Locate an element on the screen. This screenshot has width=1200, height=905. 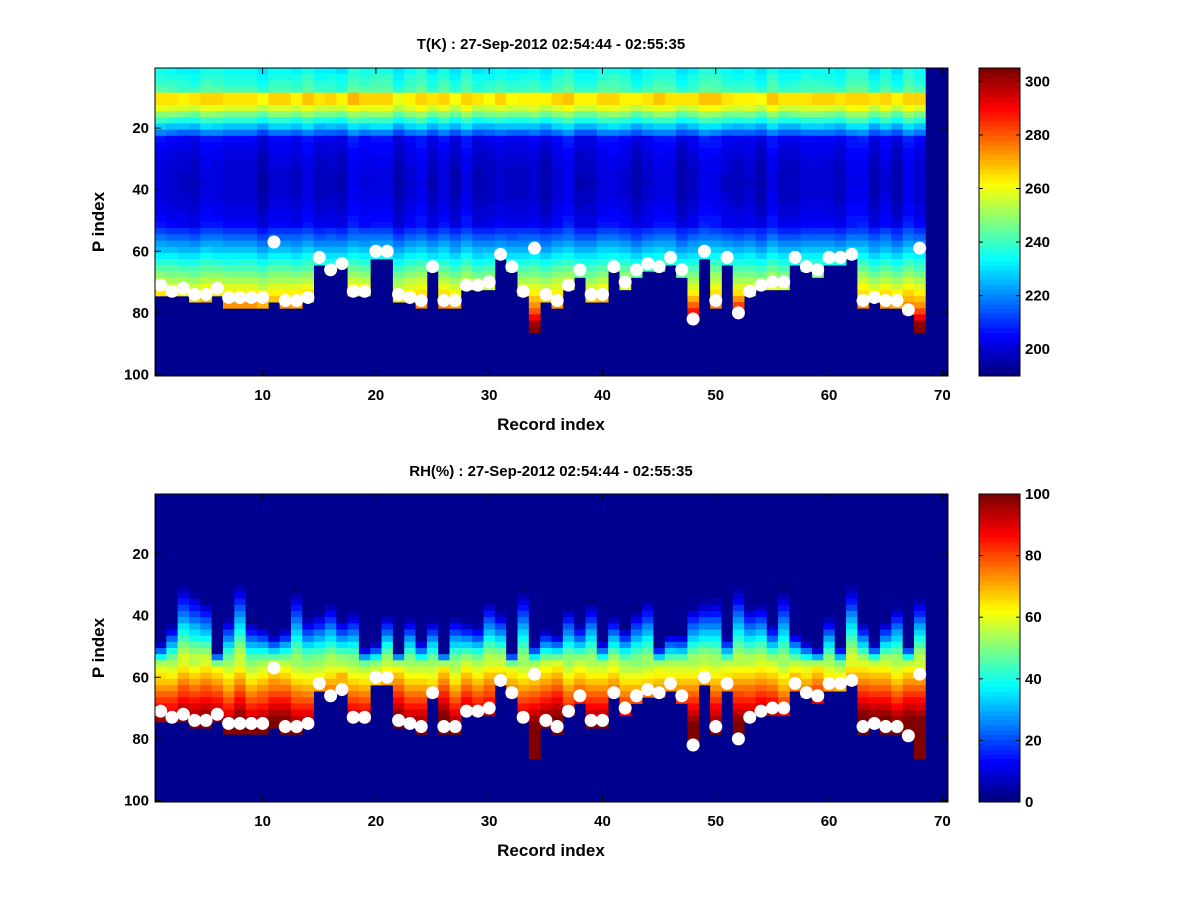
record-column is located at coordinates (365, 182).